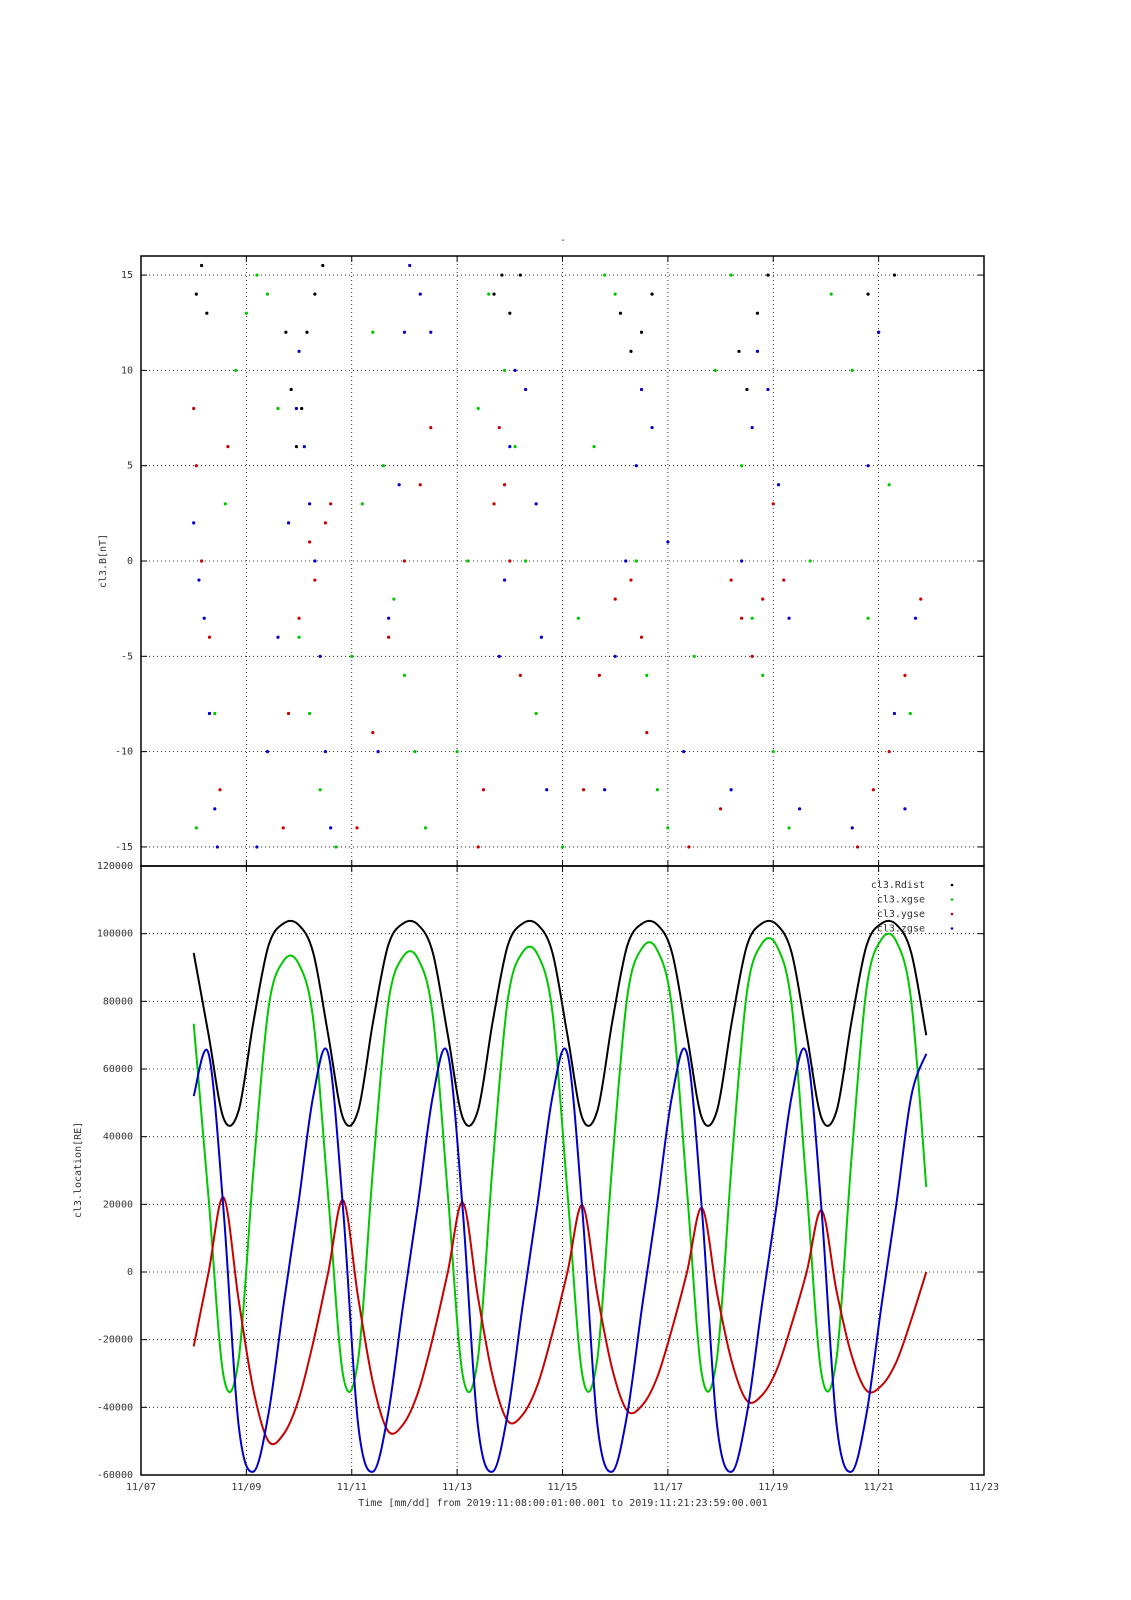  I want to click on y-tick-label: -60000, so click(115, 1475).